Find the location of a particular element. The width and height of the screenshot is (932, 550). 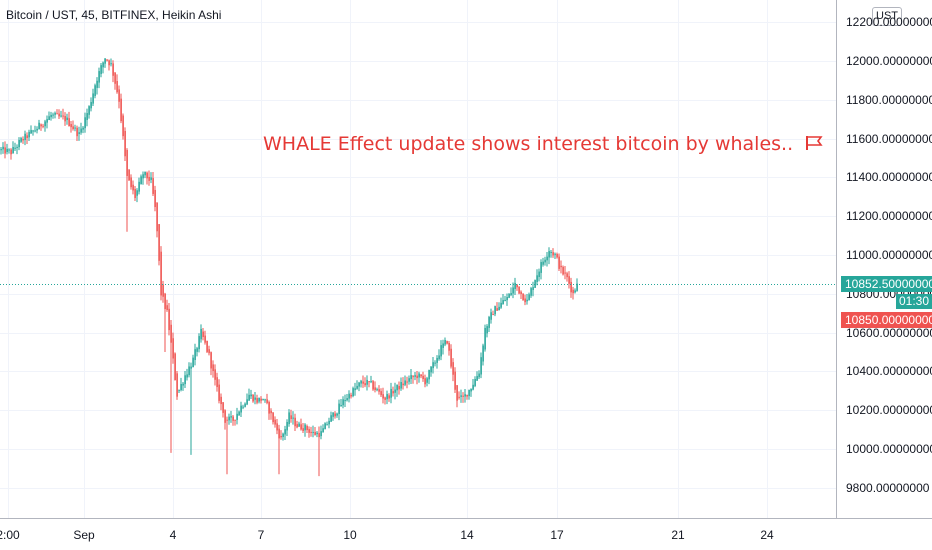

currency-button: UST is located at coordinates (887, 16).